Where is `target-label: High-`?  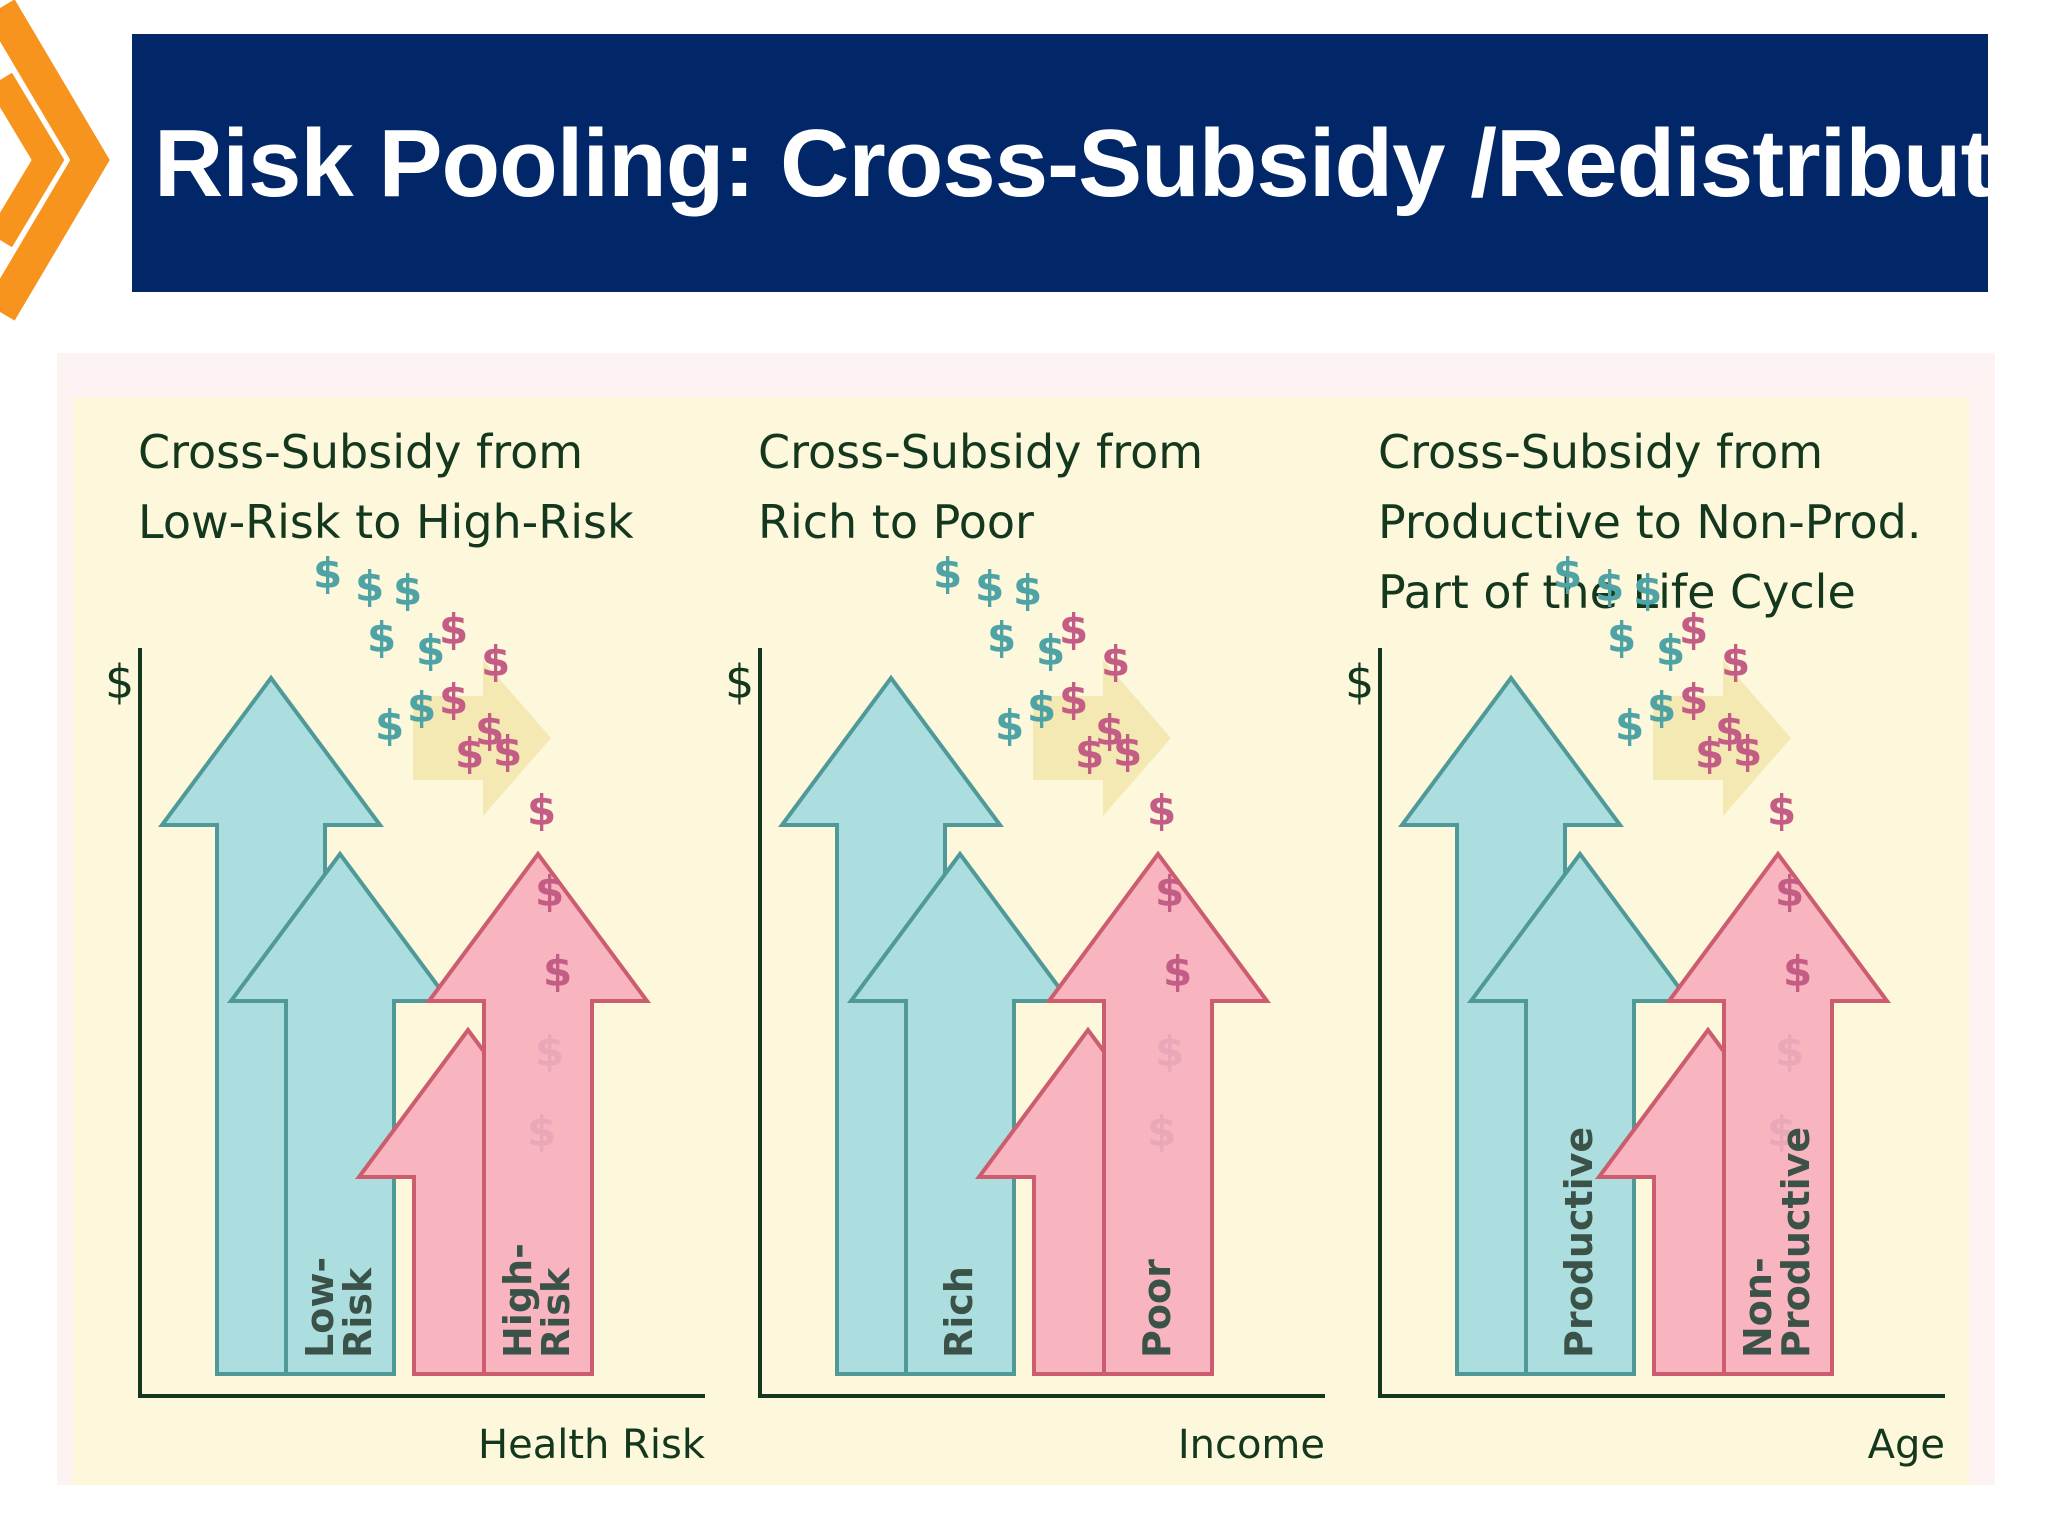
target-label: High- is located at coordinates (518, 1300).